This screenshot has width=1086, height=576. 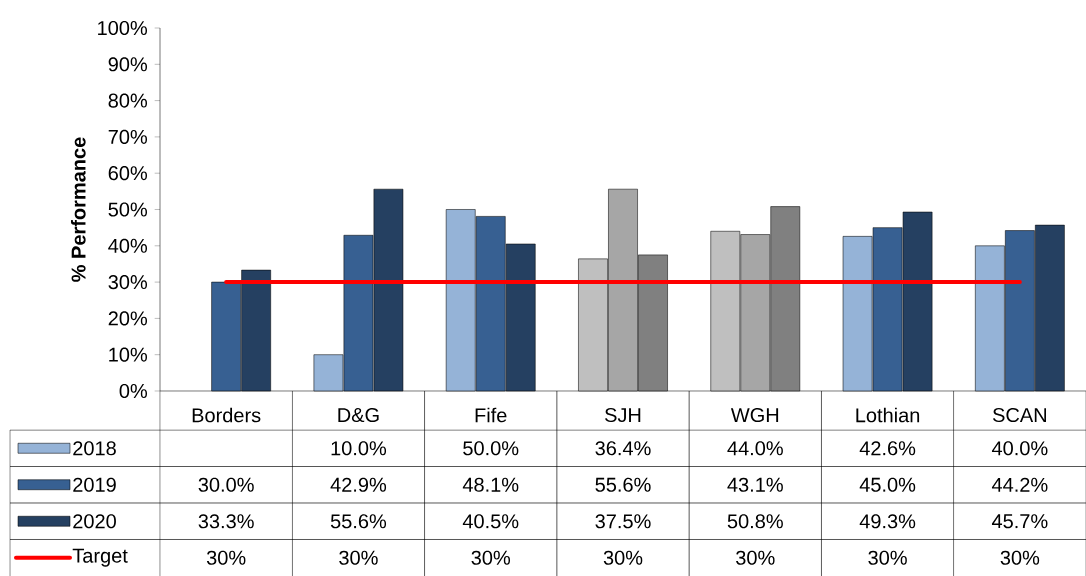 I want to click on x-tick-label: SCAN, so click(x=1019, y=415).